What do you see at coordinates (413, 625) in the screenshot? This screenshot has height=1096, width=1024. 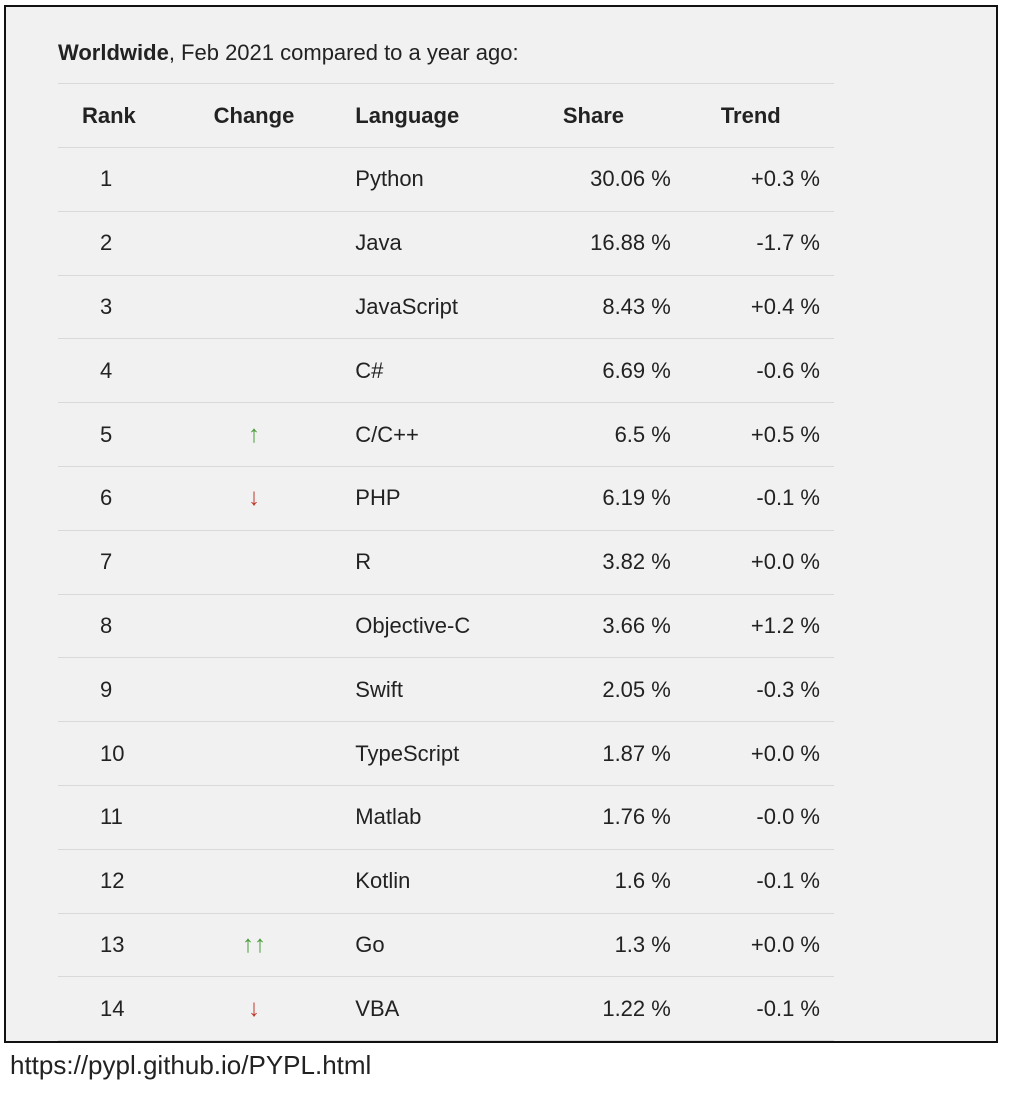 I see `language-cell: Objective-C` at bounding box center [413, 625].